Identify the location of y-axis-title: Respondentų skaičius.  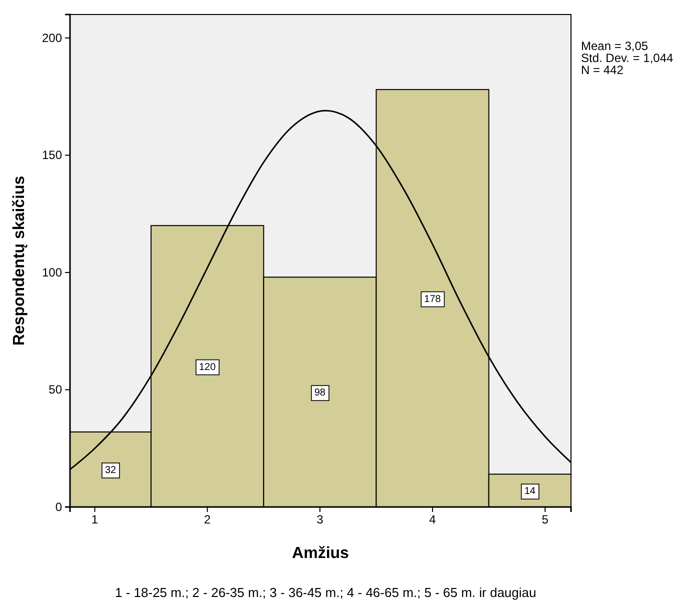
(19, 261).